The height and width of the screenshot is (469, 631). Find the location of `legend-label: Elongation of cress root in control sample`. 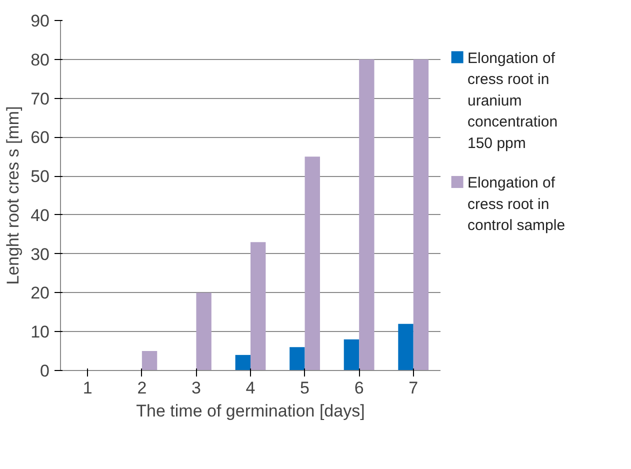

legend-label: Elongation of cress root in control sample is located at coordinates (517, 204).